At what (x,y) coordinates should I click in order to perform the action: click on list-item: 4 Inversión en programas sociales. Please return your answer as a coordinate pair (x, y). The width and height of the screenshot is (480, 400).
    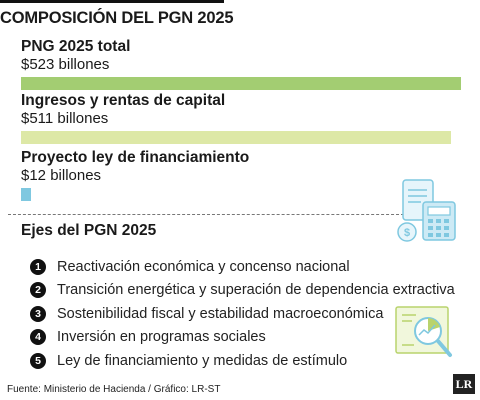
    Looking at the image, I should click on (230, 338).